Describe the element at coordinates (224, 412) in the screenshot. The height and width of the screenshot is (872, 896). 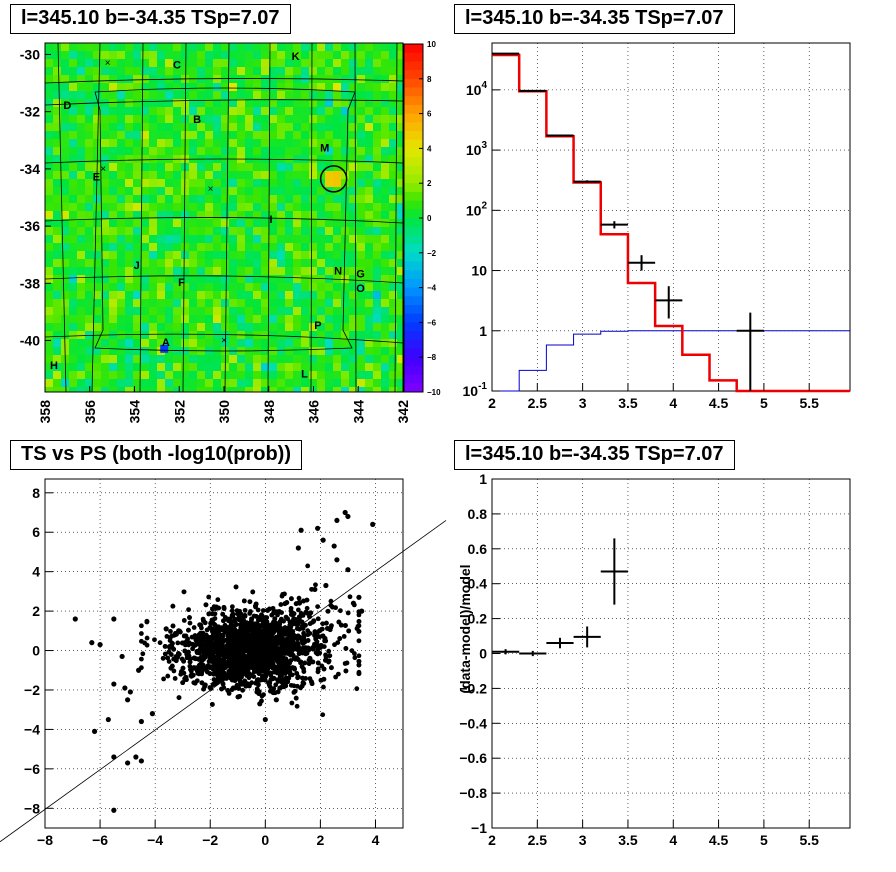
I see `skymap-xtick-label: 350` at that location.